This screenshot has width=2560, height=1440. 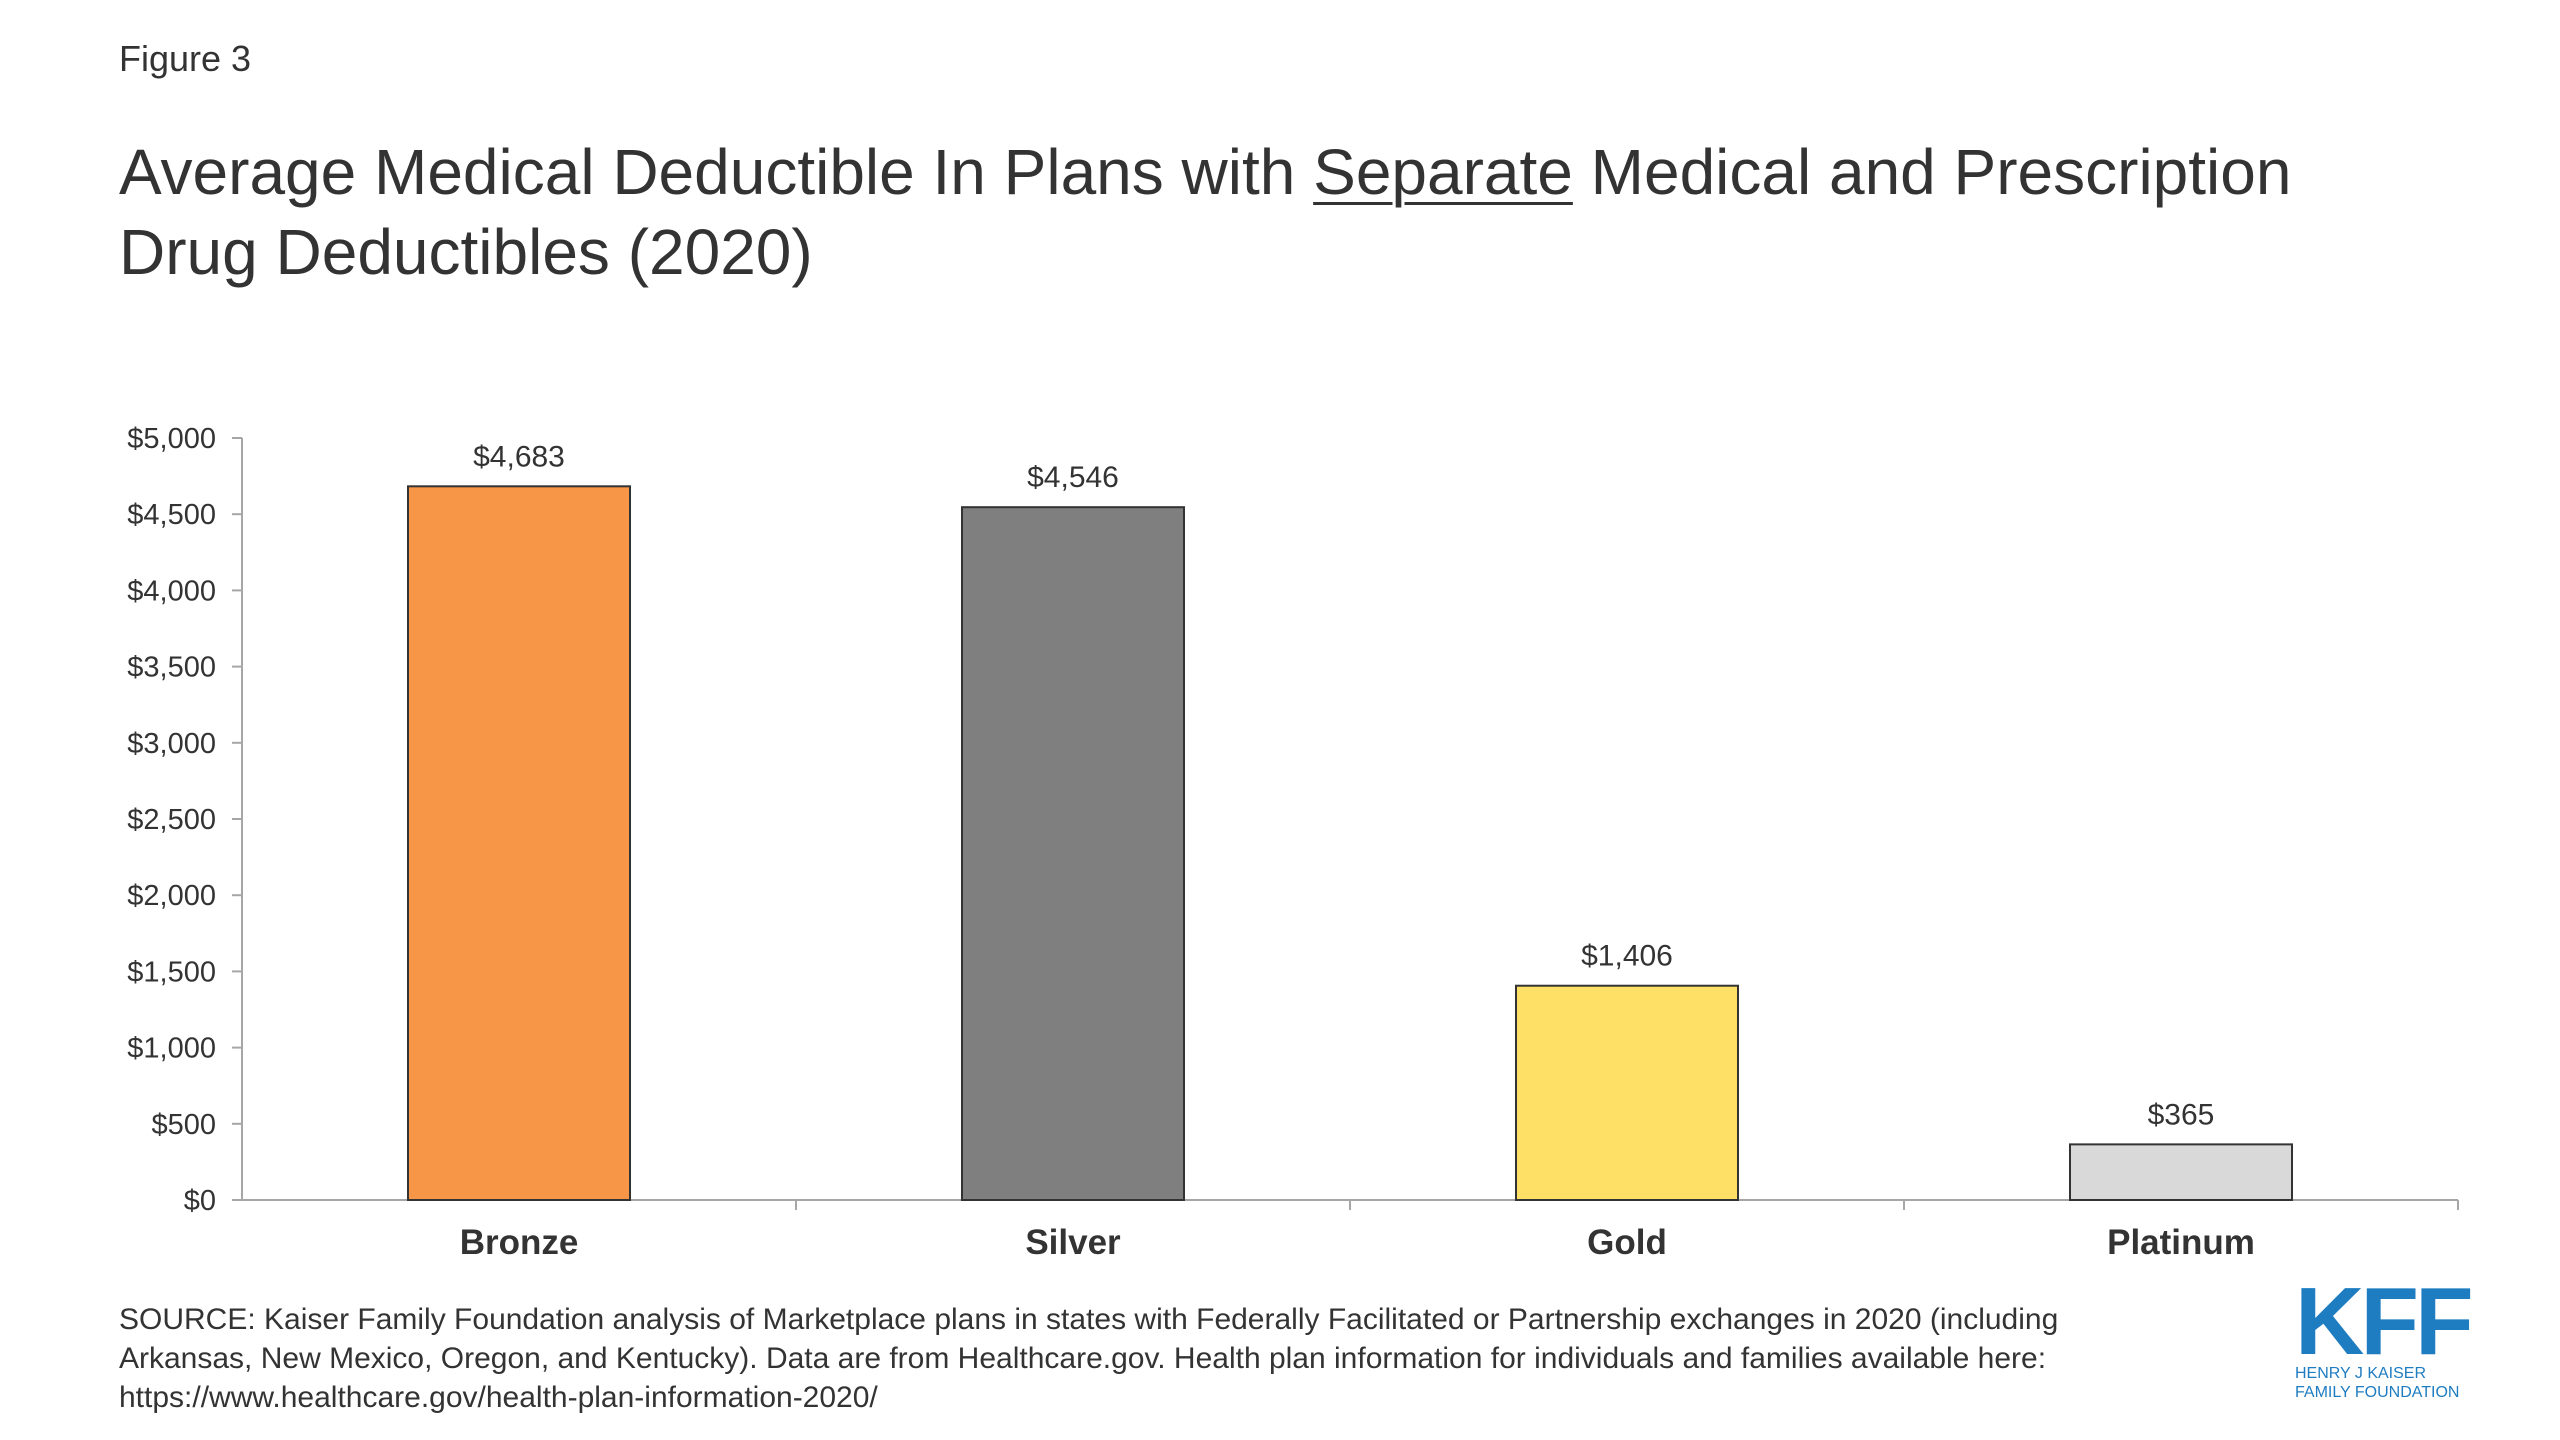 What do you see at coordinates (171, 515) in the screenshot?
I see `y-tick-label: $4,500` at bounding box center [171, 515].